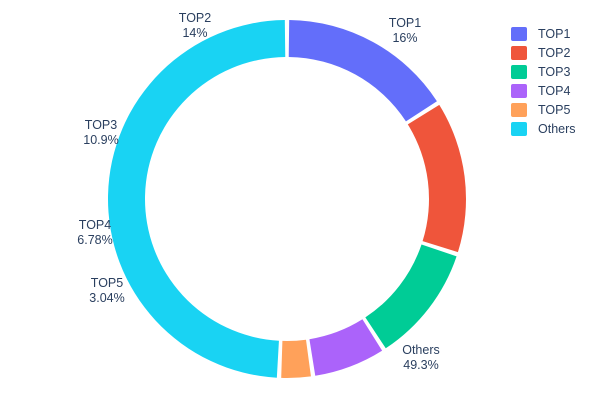 This screenshot has width=600, height=400. What do you see at coordinates (405, 38) in the screenshot?
I see `slice-label-percent: 16%` at bounding box center [405, 38].